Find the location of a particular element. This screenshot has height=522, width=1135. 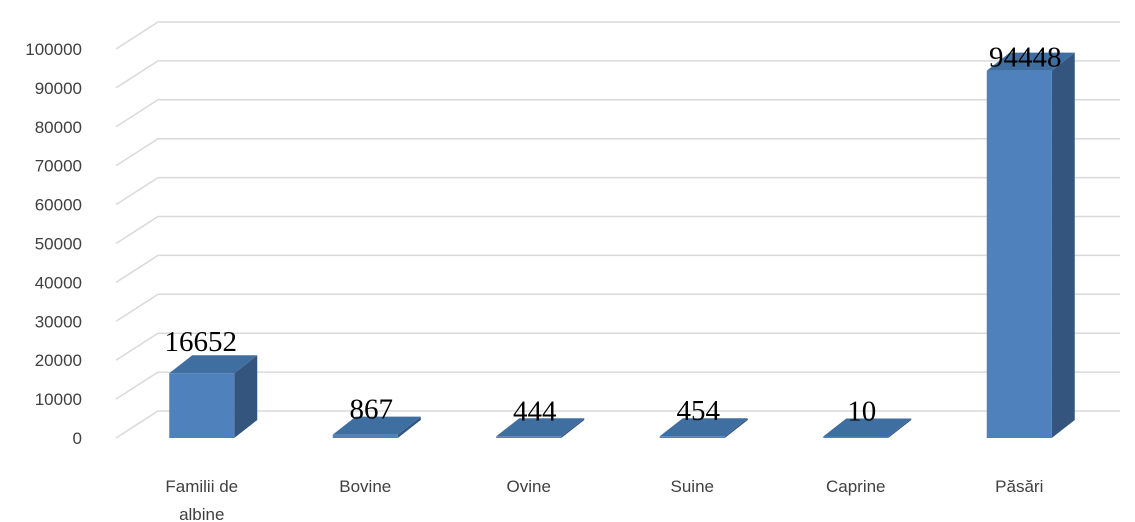

y-tick-label: 70000 is located at coordinates (58, 166).